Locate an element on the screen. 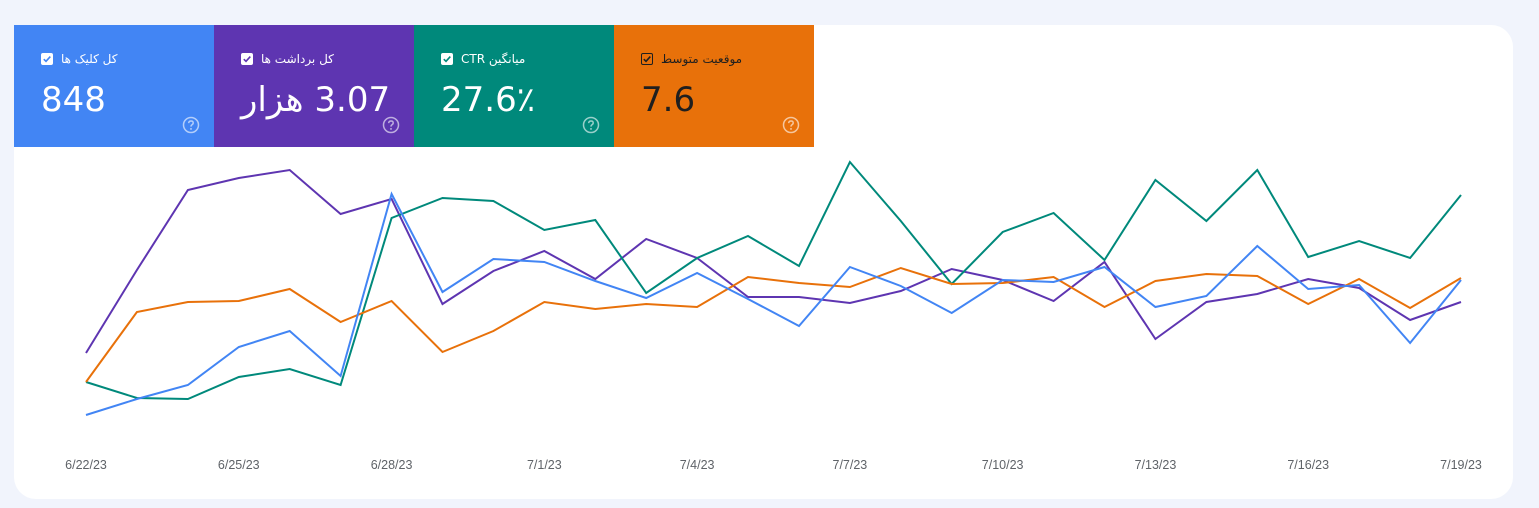 This screenshot has width=1539, height=508. card-value: 27.6٪ is located at coordinates (488, 100).